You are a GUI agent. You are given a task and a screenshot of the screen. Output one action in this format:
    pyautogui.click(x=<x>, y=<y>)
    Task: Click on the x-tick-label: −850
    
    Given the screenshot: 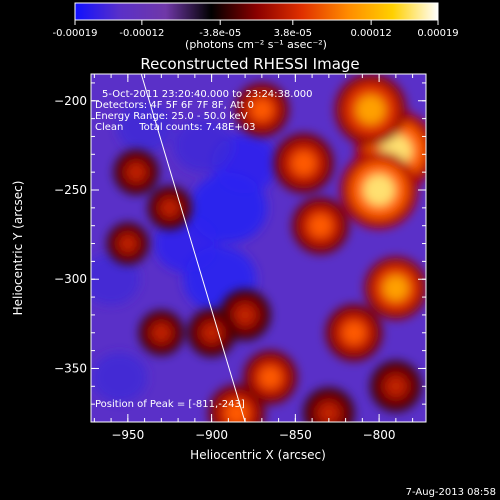 What is the action you would take?
    pyautogui.click(x=295, y=435)
    